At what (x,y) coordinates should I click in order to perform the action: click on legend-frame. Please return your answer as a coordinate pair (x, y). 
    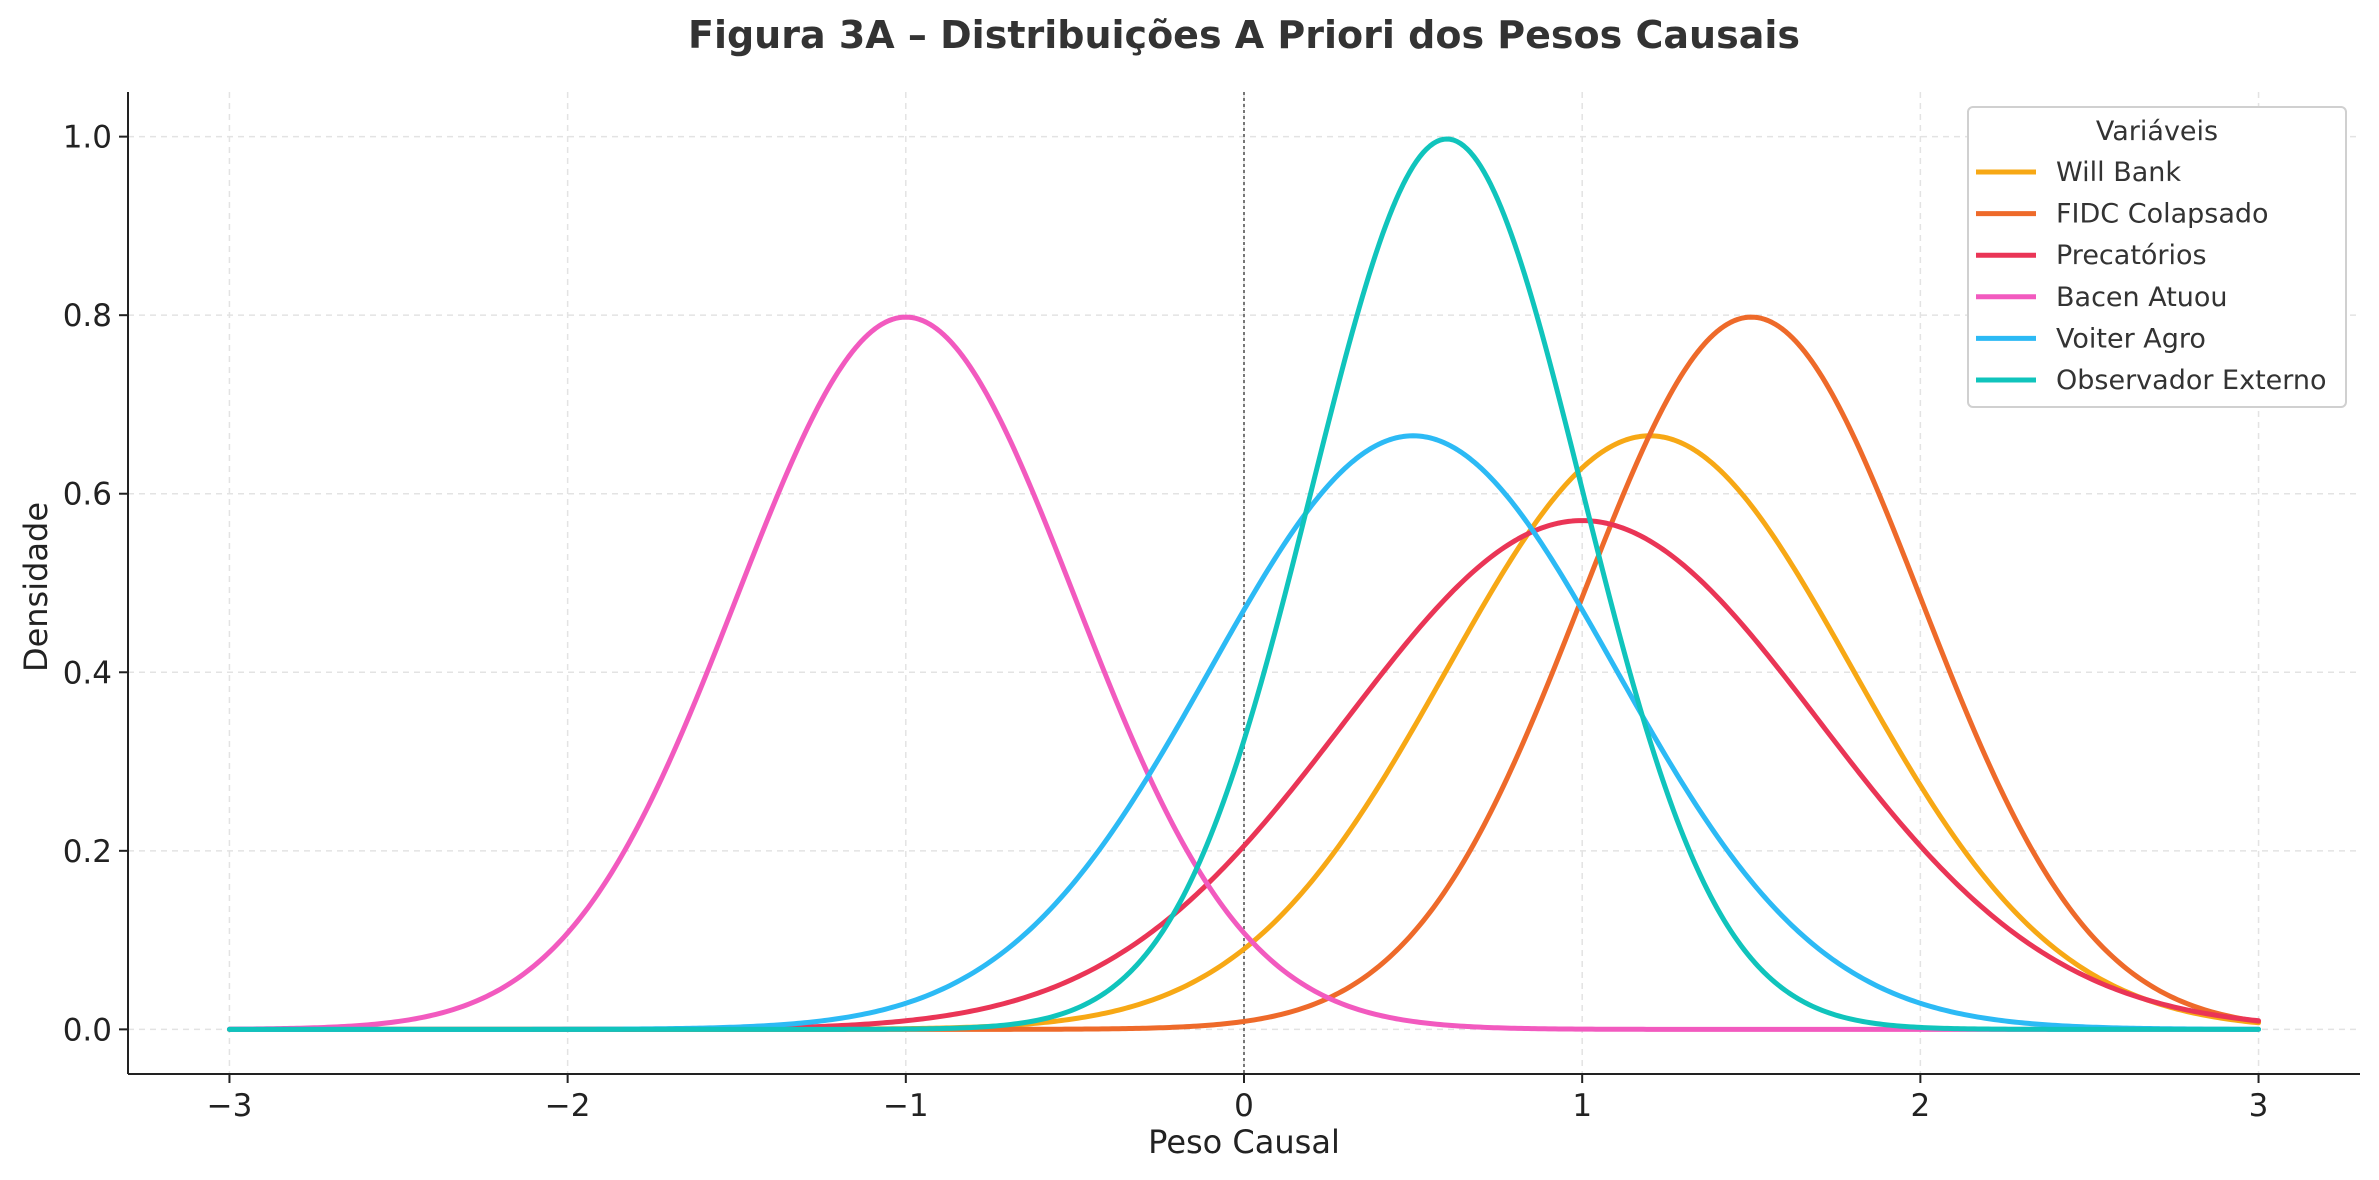
    Looking at the image, I should click on (2157, 257).